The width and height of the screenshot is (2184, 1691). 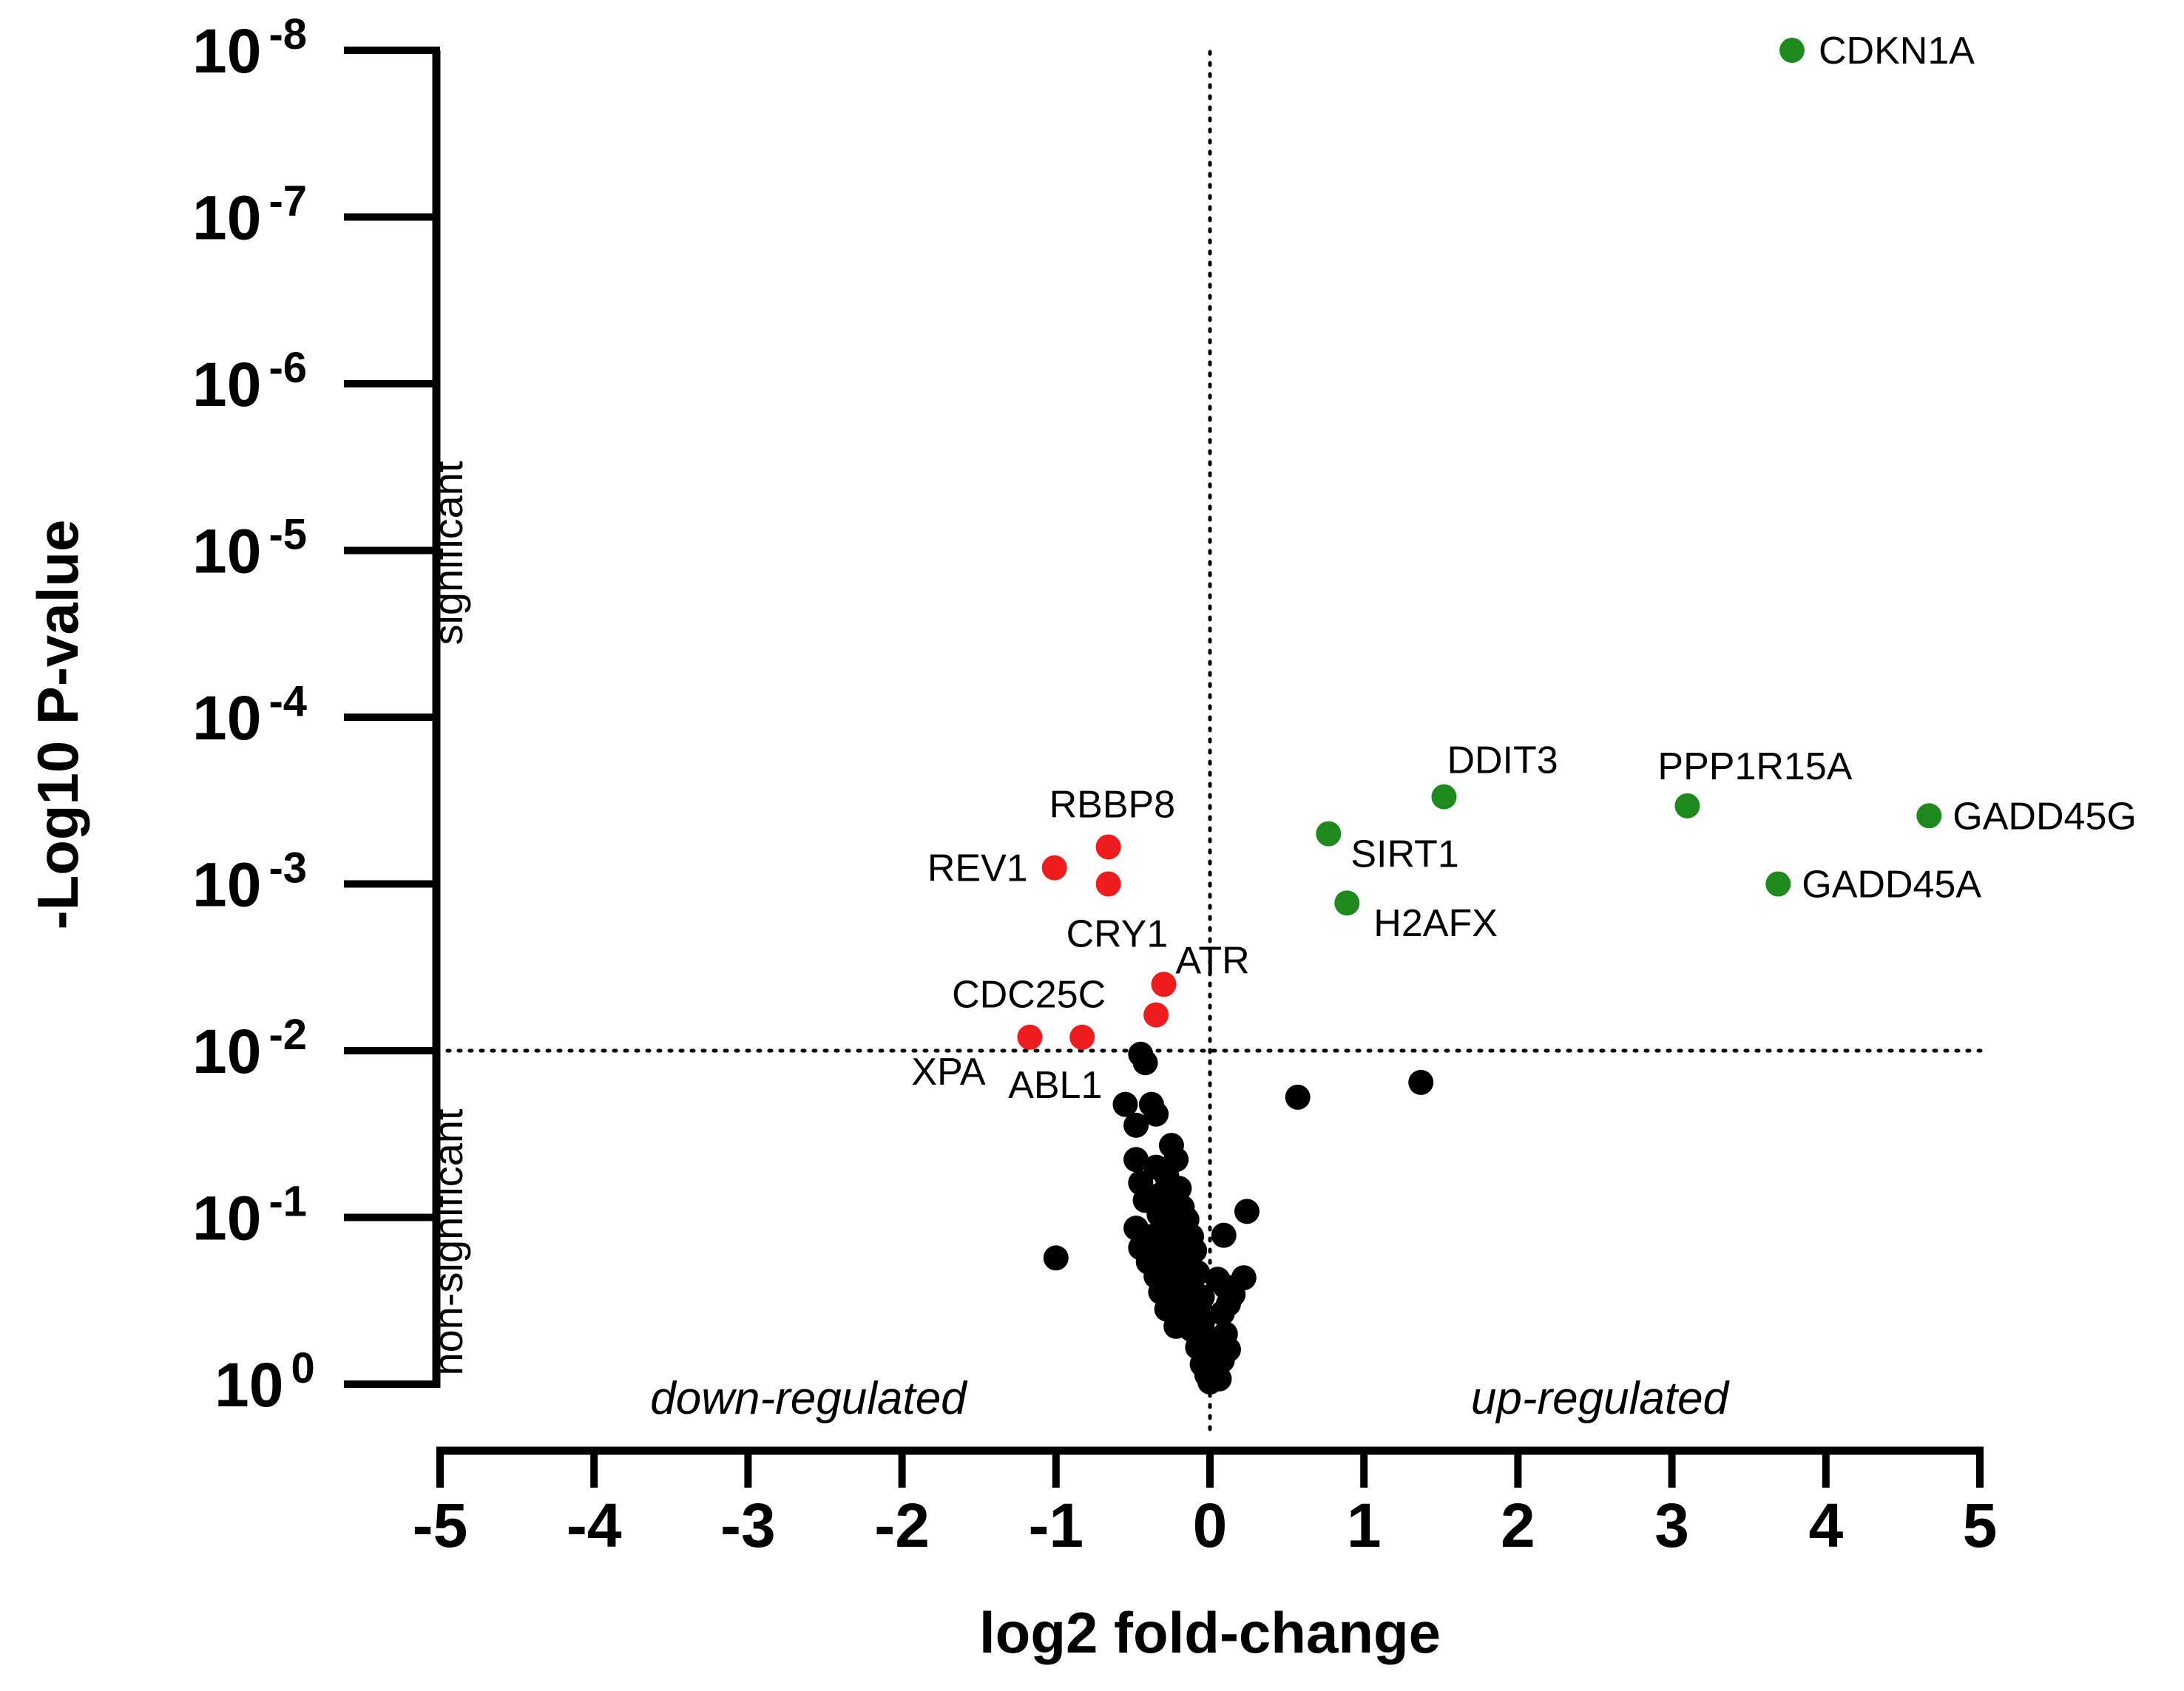 What do you see at coordinates (1108, 847) in the screenshot?
I see `down-point-rbbp8` at bounding box center [1108, 847].